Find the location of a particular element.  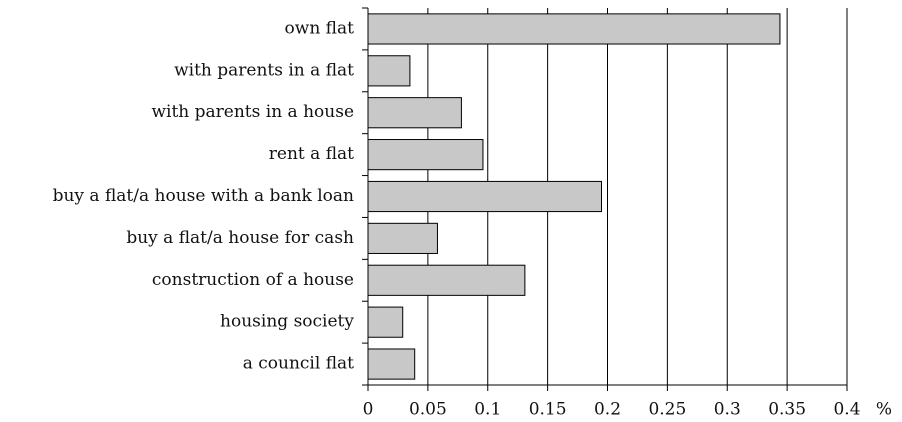

x-tick-label: 0.2 is located at coordinates (607, 410).